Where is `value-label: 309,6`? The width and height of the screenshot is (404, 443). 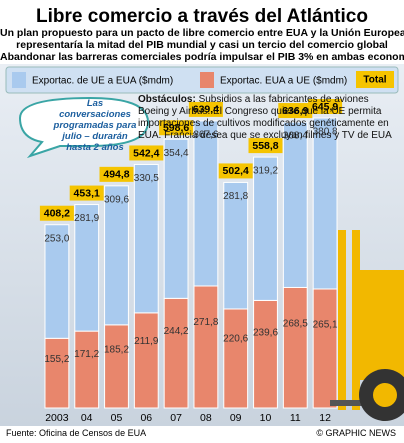
value-label: 309,6 is located at coordinates (116, 199).